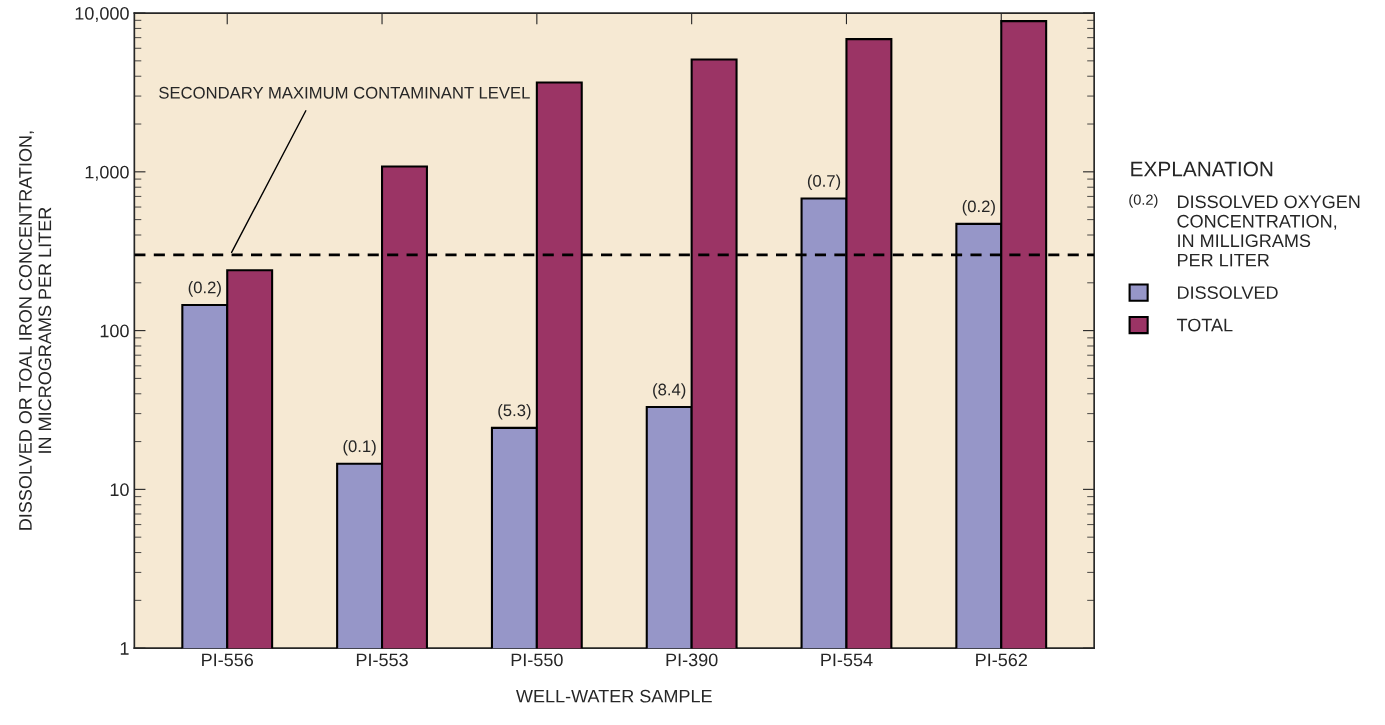  I want to click on x-tick-label: PI-562, so click(1001, 660).